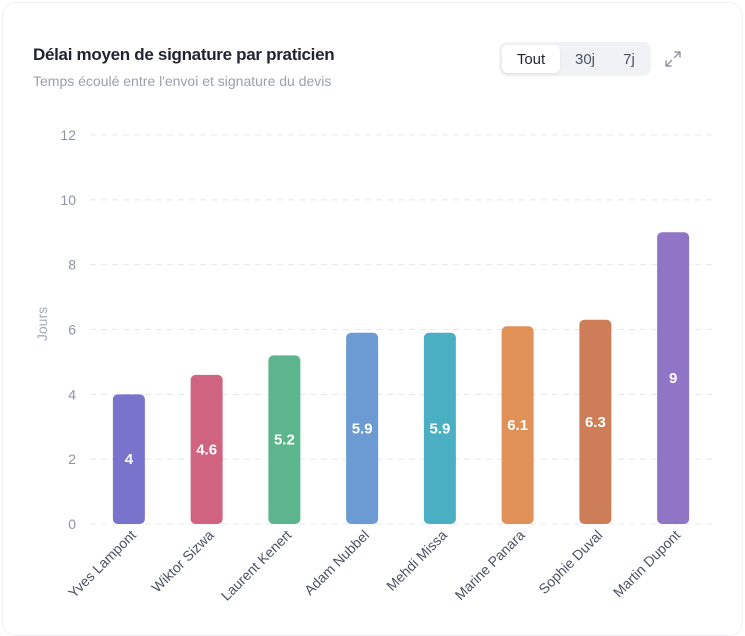  I want to click on y-tick-label: 2, so click(72, 459).